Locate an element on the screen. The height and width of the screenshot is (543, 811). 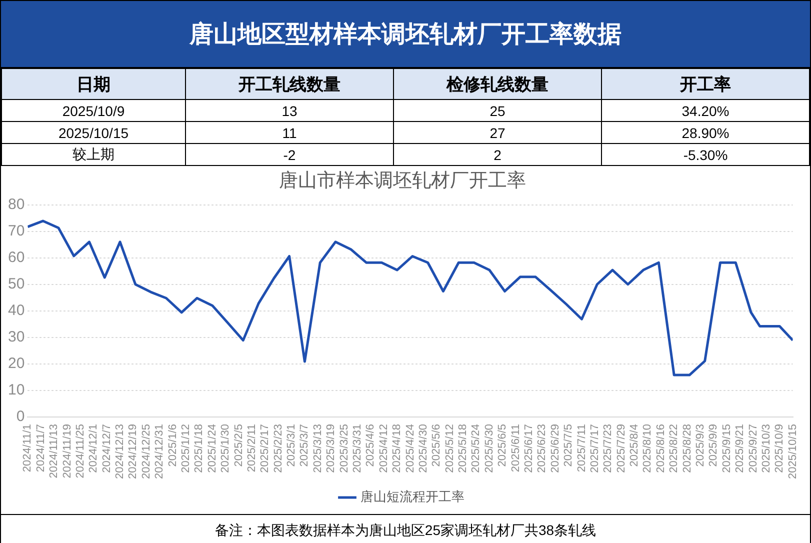
text: 备注：本图表数据样本为唐山地区25家调坯轧材厂共38条轧线 is located at coordinates (405, 528).